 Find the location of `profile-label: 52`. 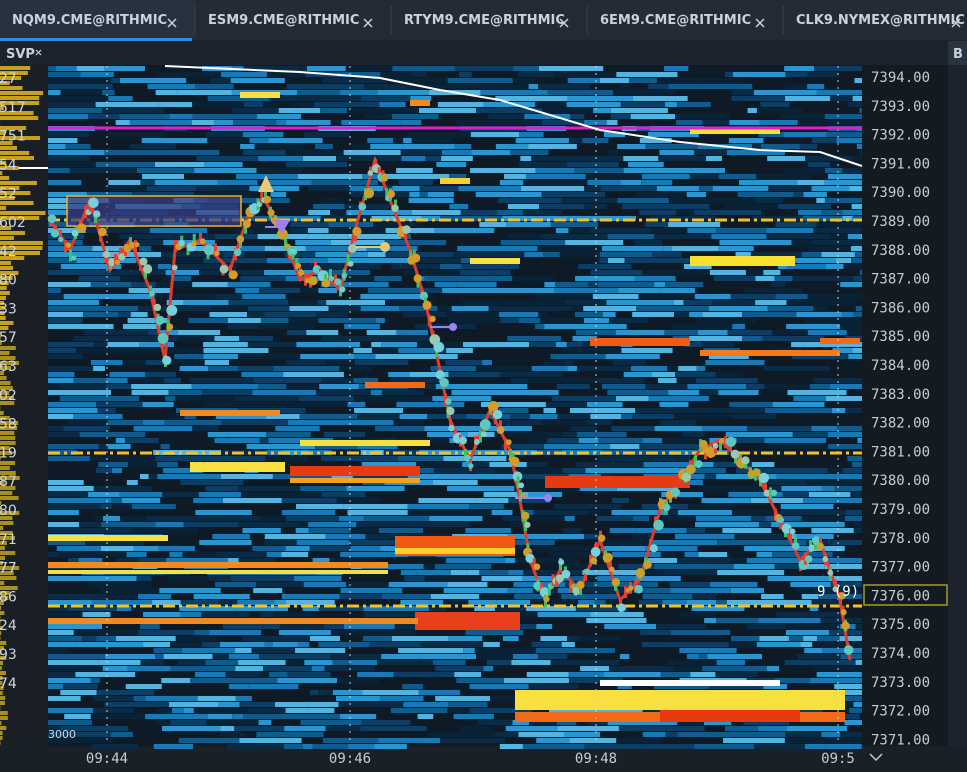

profile-label: 52 is located at coordinates (8, 194).